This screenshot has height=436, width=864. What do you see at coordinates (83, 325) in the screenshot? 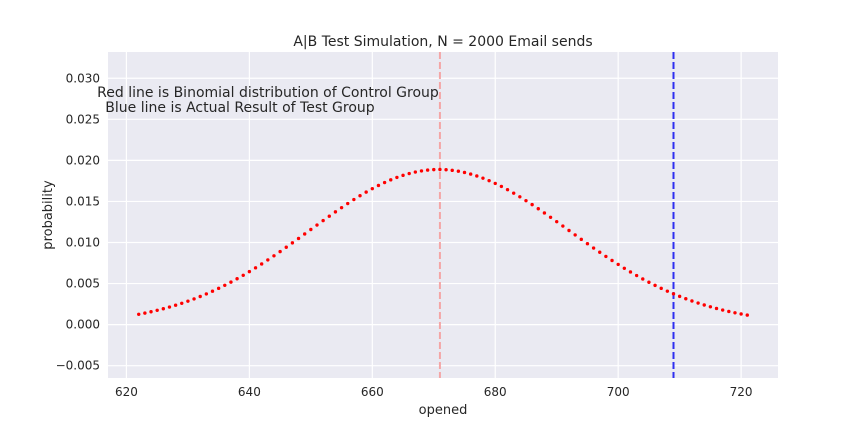
I see `y-tick-label: 0.000` at bounding box center [83, 325].